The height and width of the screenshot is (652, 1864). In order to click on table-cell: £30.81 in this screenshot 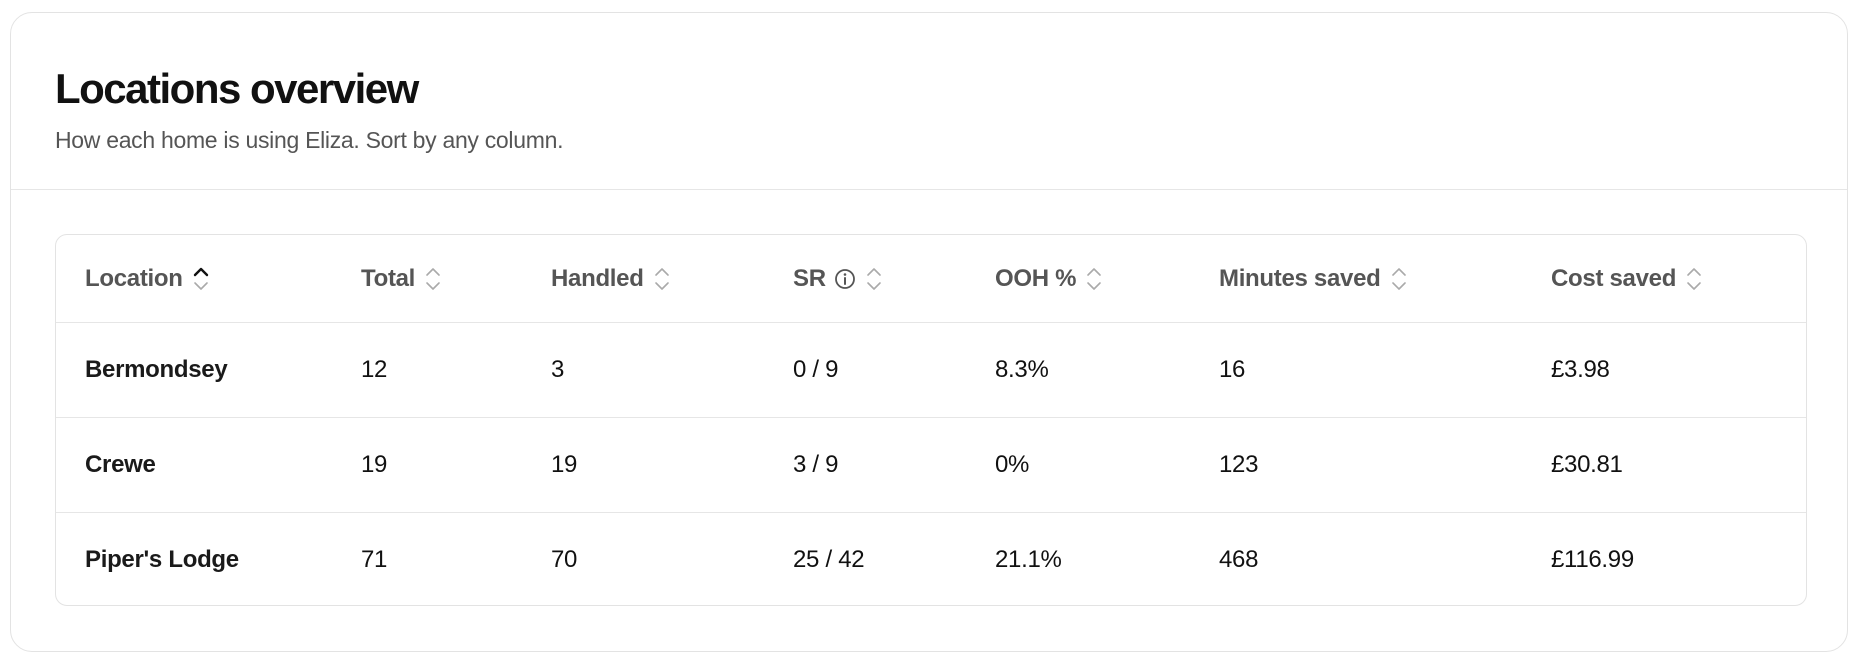, I will do `click(1587, 464)`.